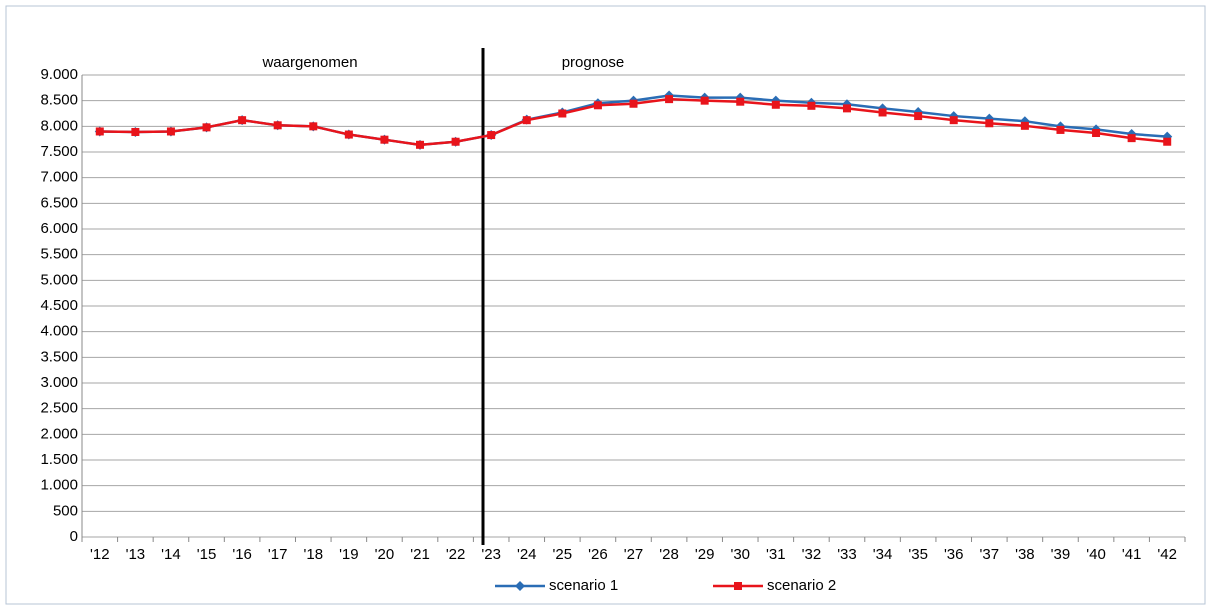 The width and height of the screenshot is (1211, 606). Describe the element at coordinates (349, 554) in the screenshot. I see `x-tick-label: '19` at that location.